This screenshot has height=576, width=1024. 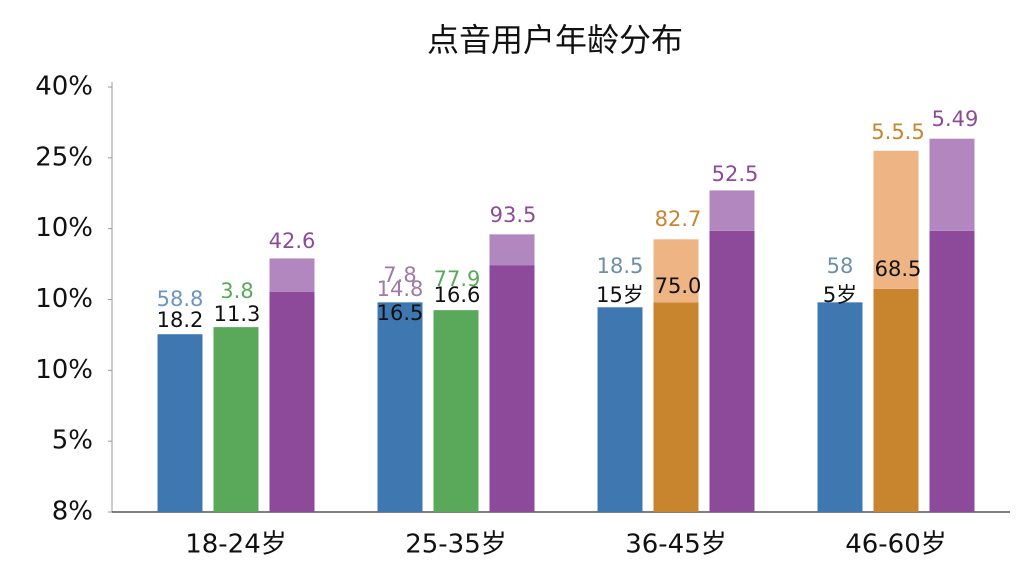 I want to click on data-annotation: 18.2, so click(x=180, y=320).